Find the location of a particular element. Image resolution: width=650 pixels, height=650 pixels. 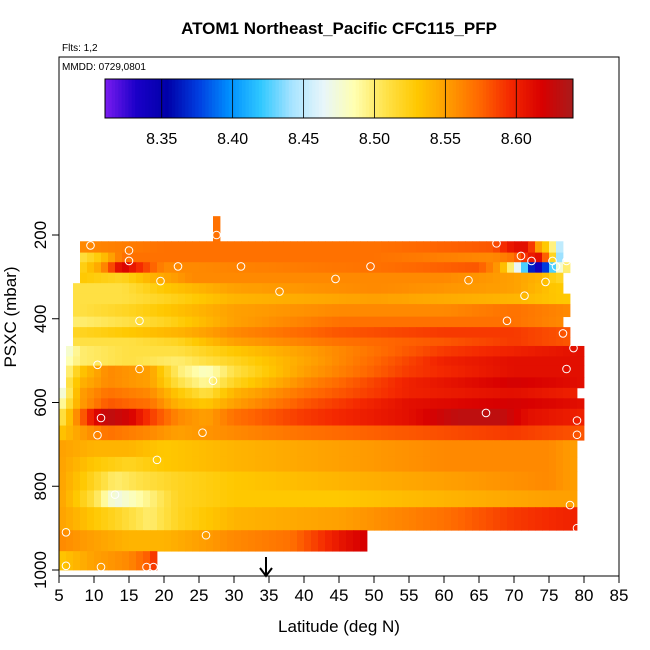

sample-point is located at coordinates (577, 420).